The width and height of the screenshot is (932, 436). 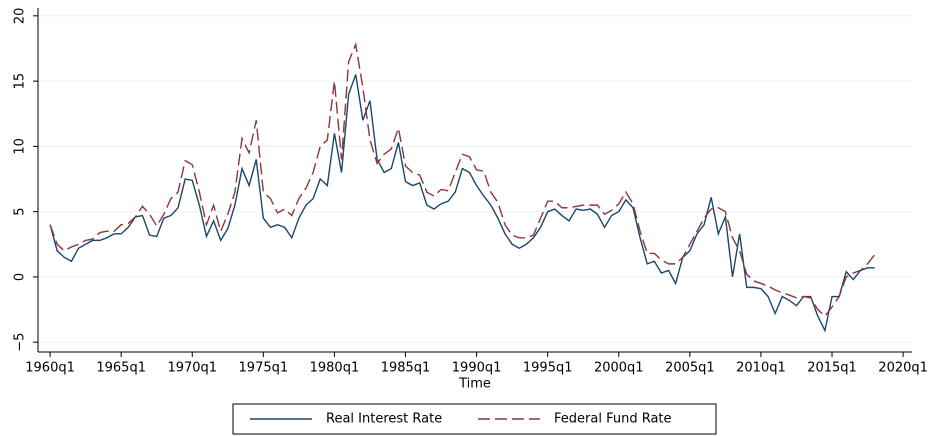 I want to click on x-tick-label: 1990q1, so click(x=477, y=368).